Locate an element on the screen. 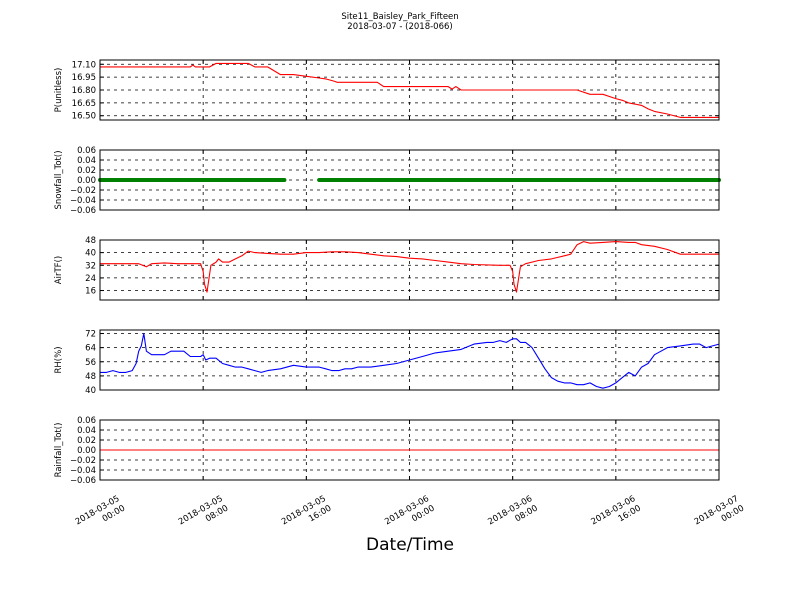 This screenshot has height=604, width=800. x-tick-label: 2018-03-0700:00 is located at coordinates (719, 515).